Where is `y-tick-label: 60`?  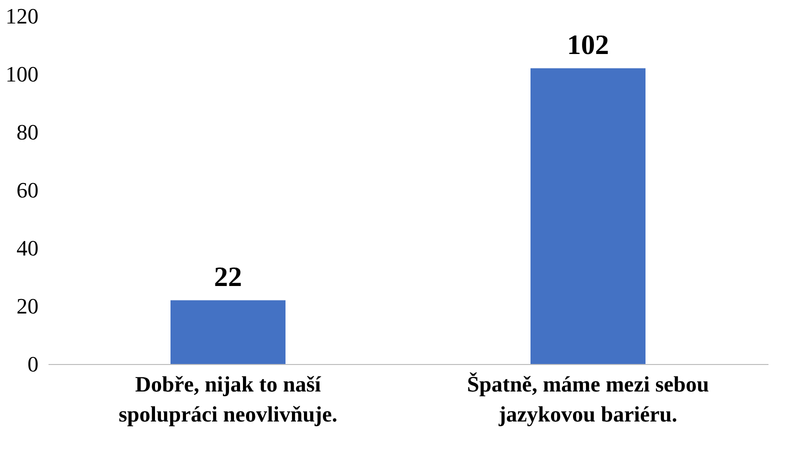 y-tick-label: 60 is located at coordinates (27, 190).